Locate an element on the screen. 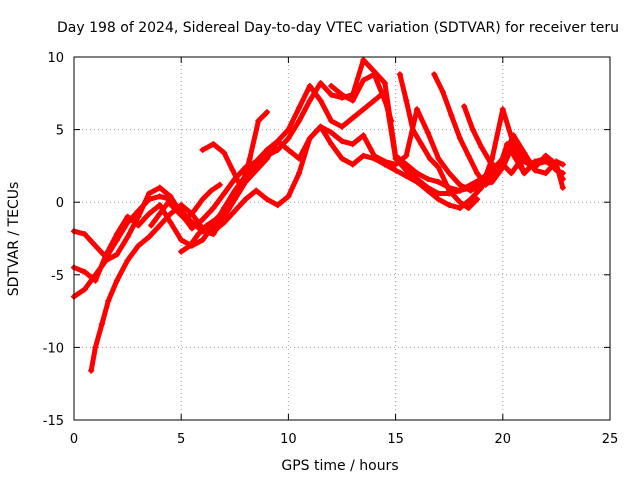  x-tick-label: 20 is located at coordinates (503, 439).